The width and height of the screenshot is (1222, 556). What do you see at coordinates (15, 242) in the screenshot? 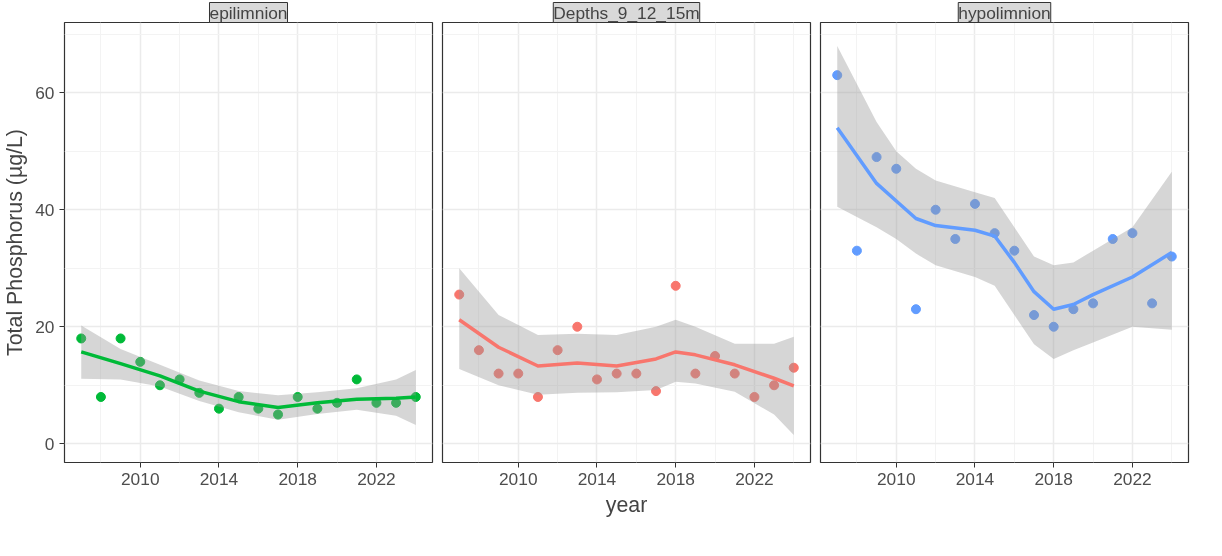
I see `y-axis-title: Total Phosphorus (µg/L)` at bounding box center [15, 242].